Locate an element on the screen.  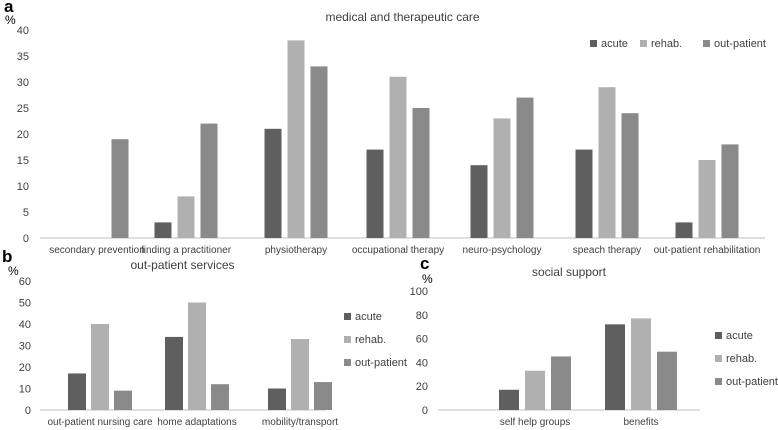
panel-letter: c is located at coordinates (424, 263).